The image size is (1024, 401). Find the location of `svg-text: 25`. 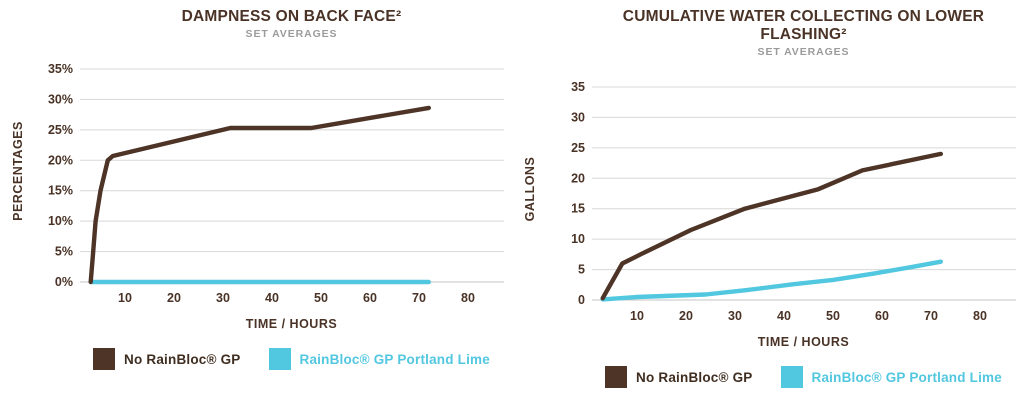

svg-text: 25 is located at coordinates (578, 148).